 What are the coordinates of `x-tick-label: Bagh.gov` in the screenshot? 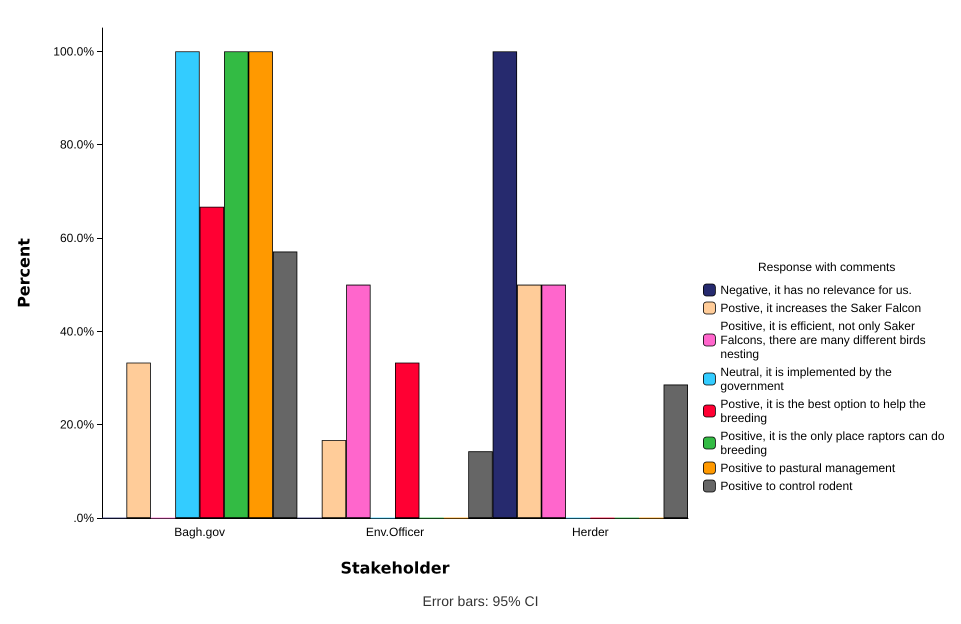 It's located at (200, 532).